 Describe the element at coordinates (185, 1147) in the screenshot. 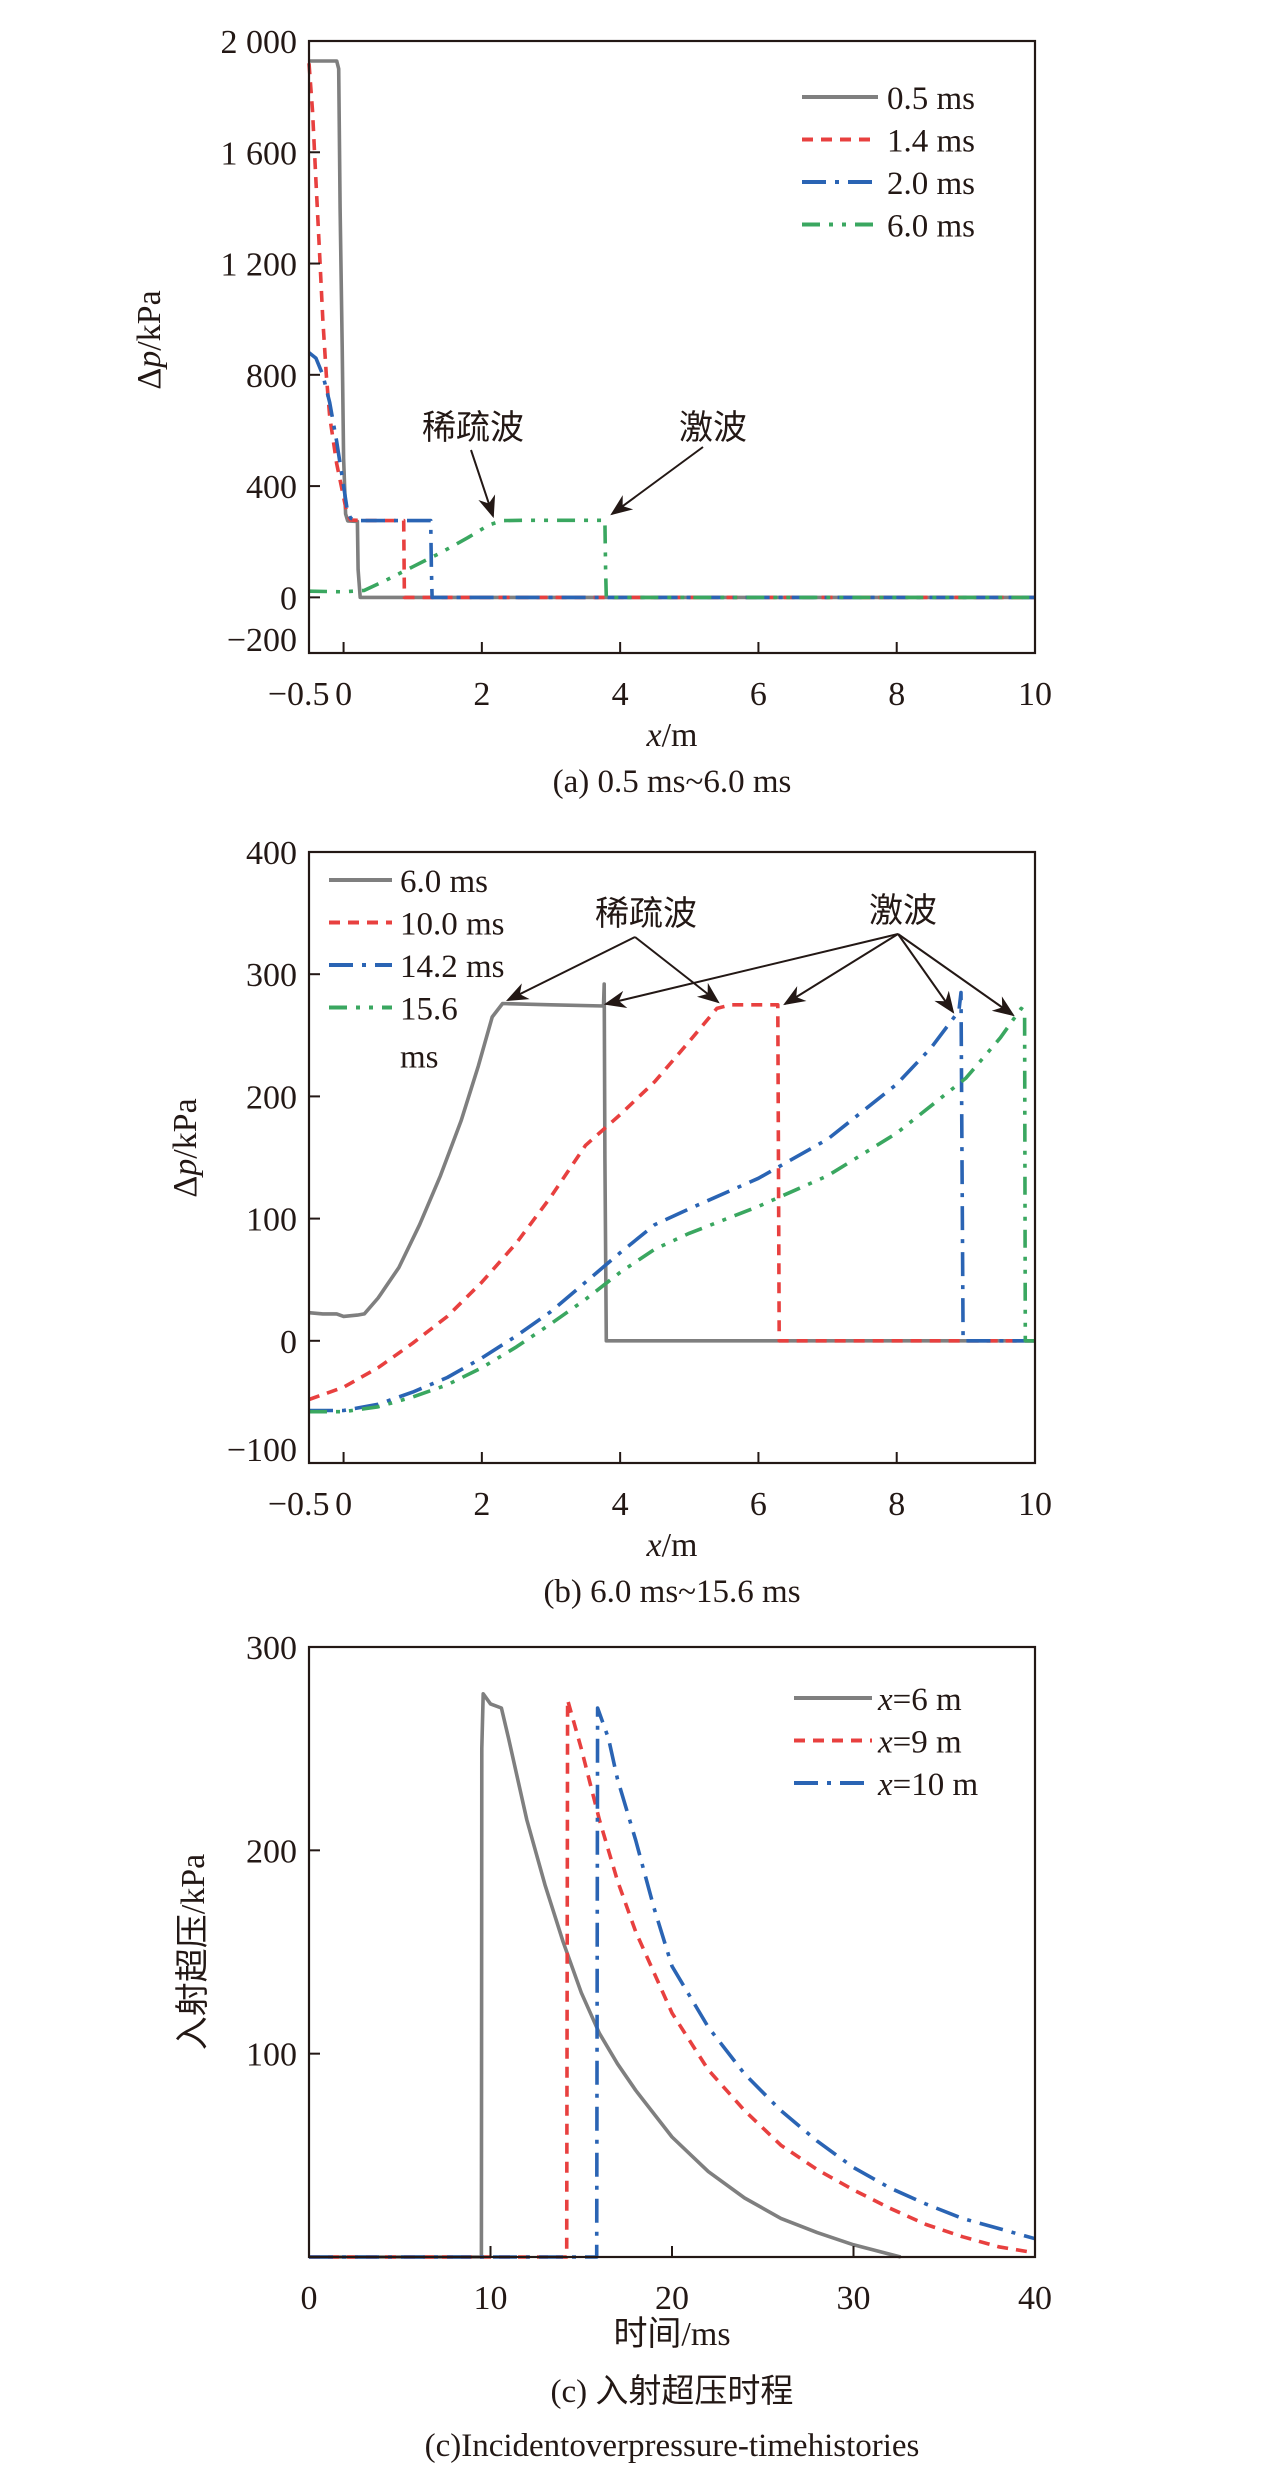

I see `chart-b-ylabel: Δp/kPa` at that location.